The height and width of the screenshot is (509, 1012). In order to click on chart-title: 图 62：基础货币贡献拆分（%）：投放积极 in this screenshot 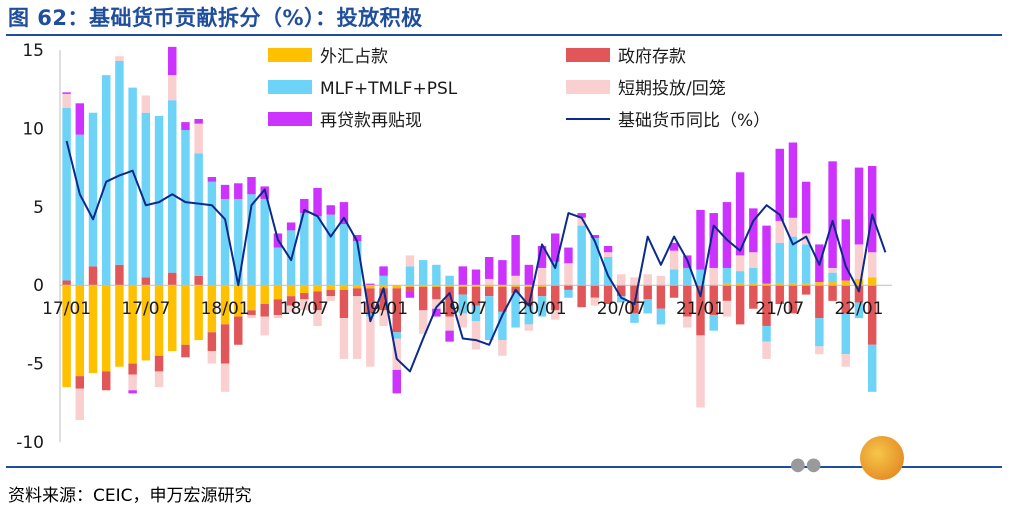, I will do `click(215, 18)`.